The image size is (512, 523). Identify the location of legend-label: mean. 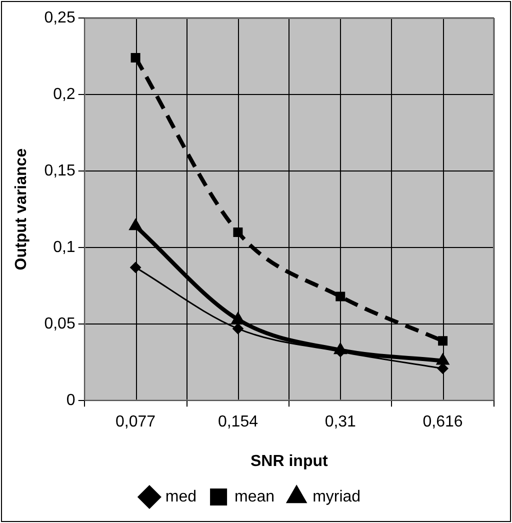
(254, 497).